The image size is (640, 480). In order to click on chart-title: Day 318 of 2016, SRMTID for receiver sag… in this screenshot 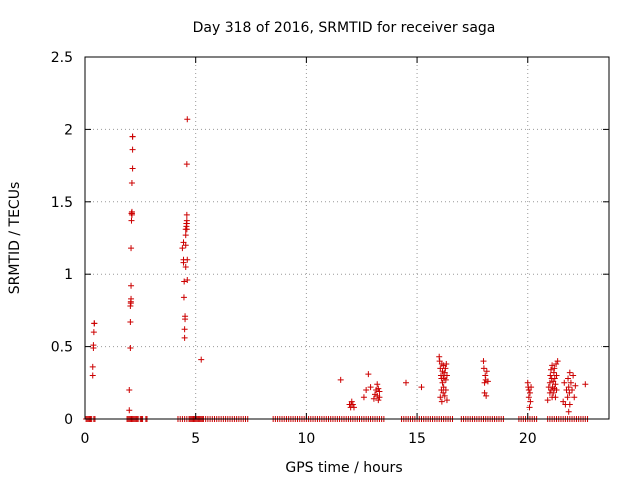, I will do `click(344, 28)`.